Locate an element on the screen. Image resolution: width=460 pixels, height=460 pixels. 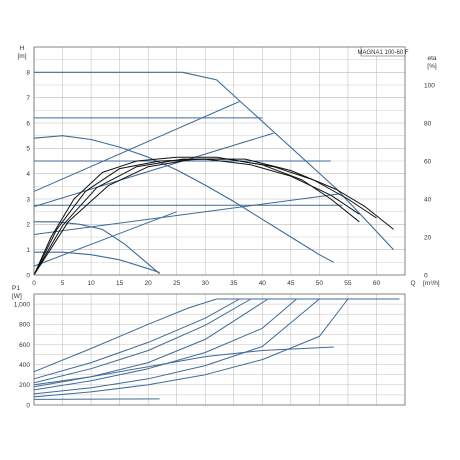
y-tick-label: 6 is located at coordinates (28, 123).